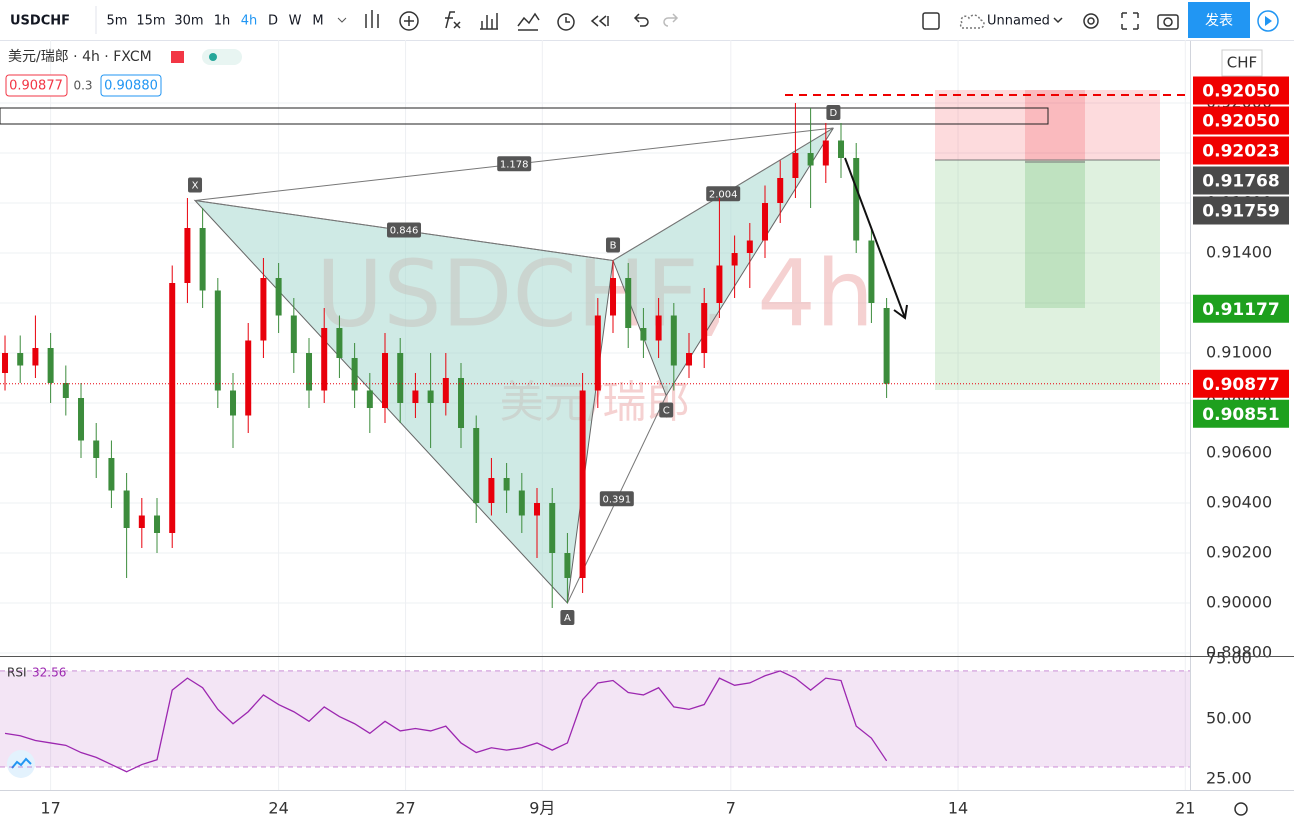 The image size is (1294, 833). Describe the element at coordinates (1239, 552) in the screenshot. I see `y-tick-label: 0.90200` at that location.